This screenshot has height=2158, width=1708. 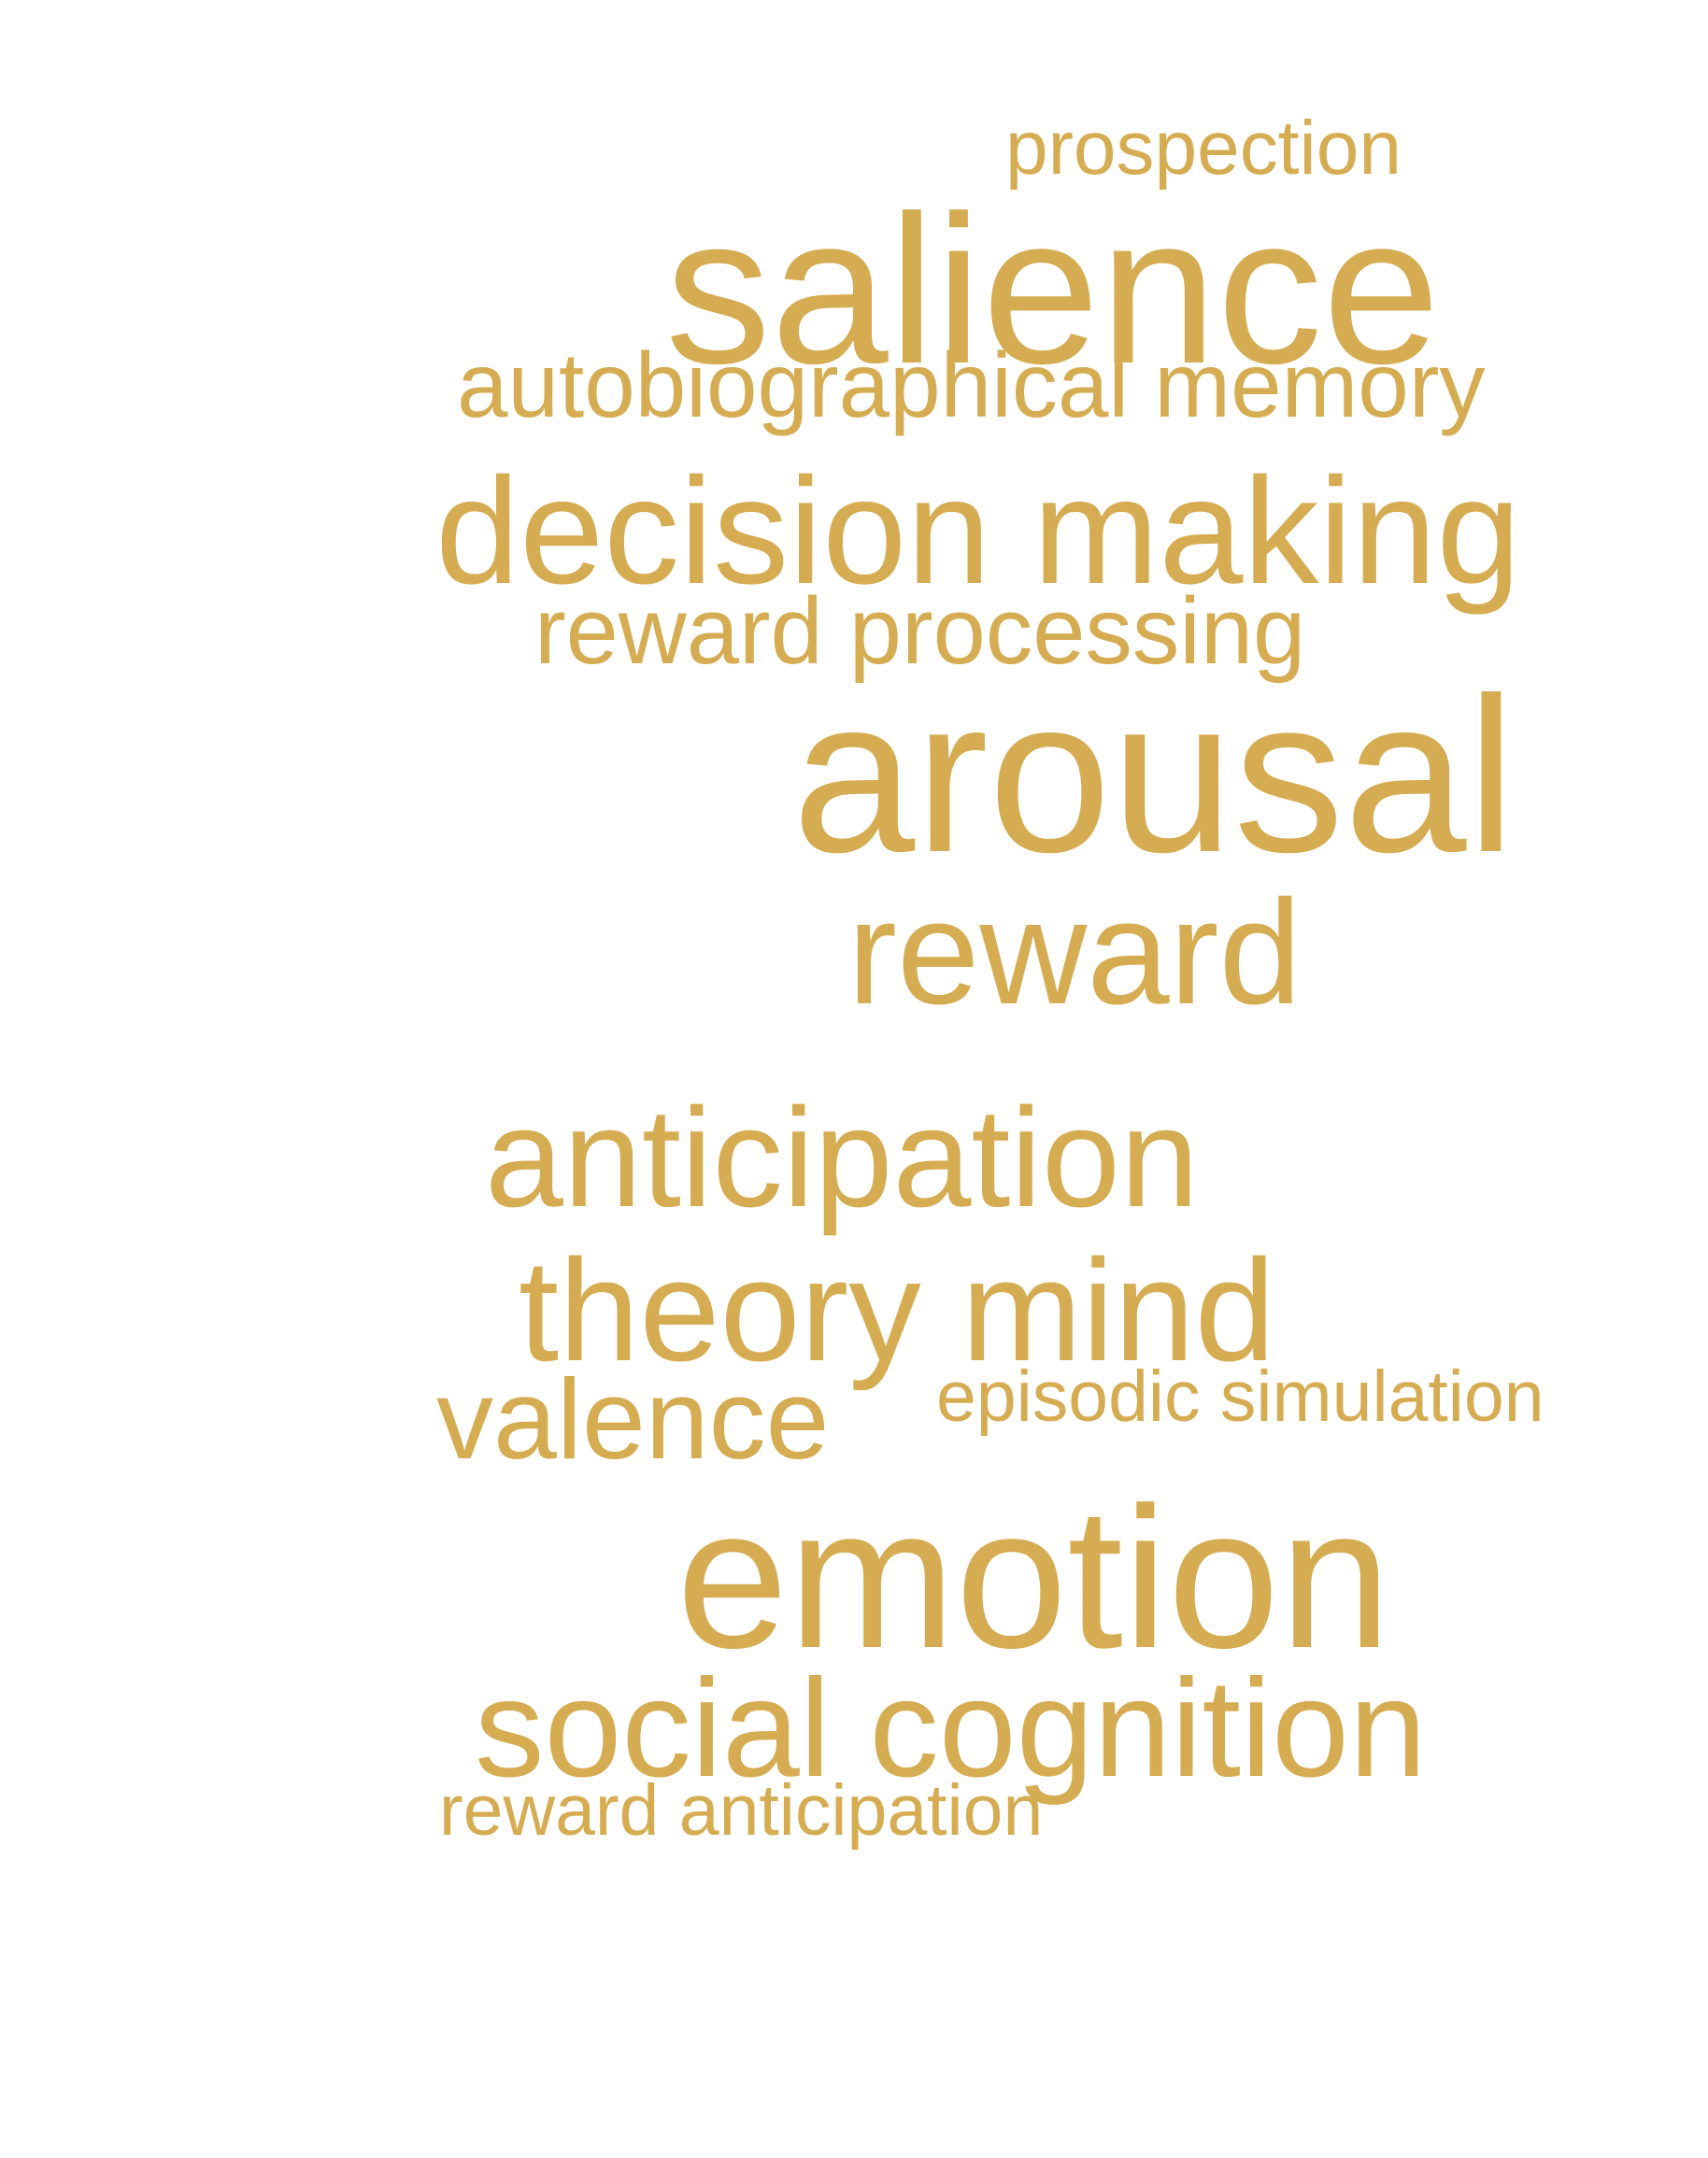 I want to click on word-reward: reward, so click(x=1074, y=952).